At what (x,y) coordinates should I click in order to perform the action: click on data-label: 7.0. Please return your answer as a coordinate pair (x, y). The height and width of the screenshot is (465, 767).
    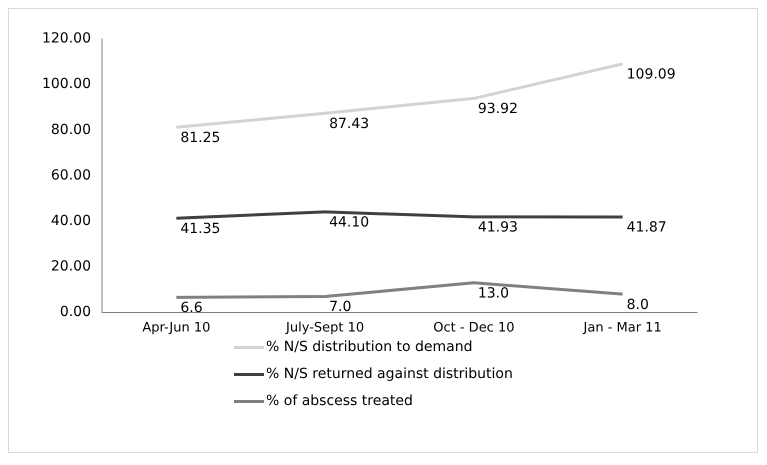
    Looking at the image, I should click on (340, 307).